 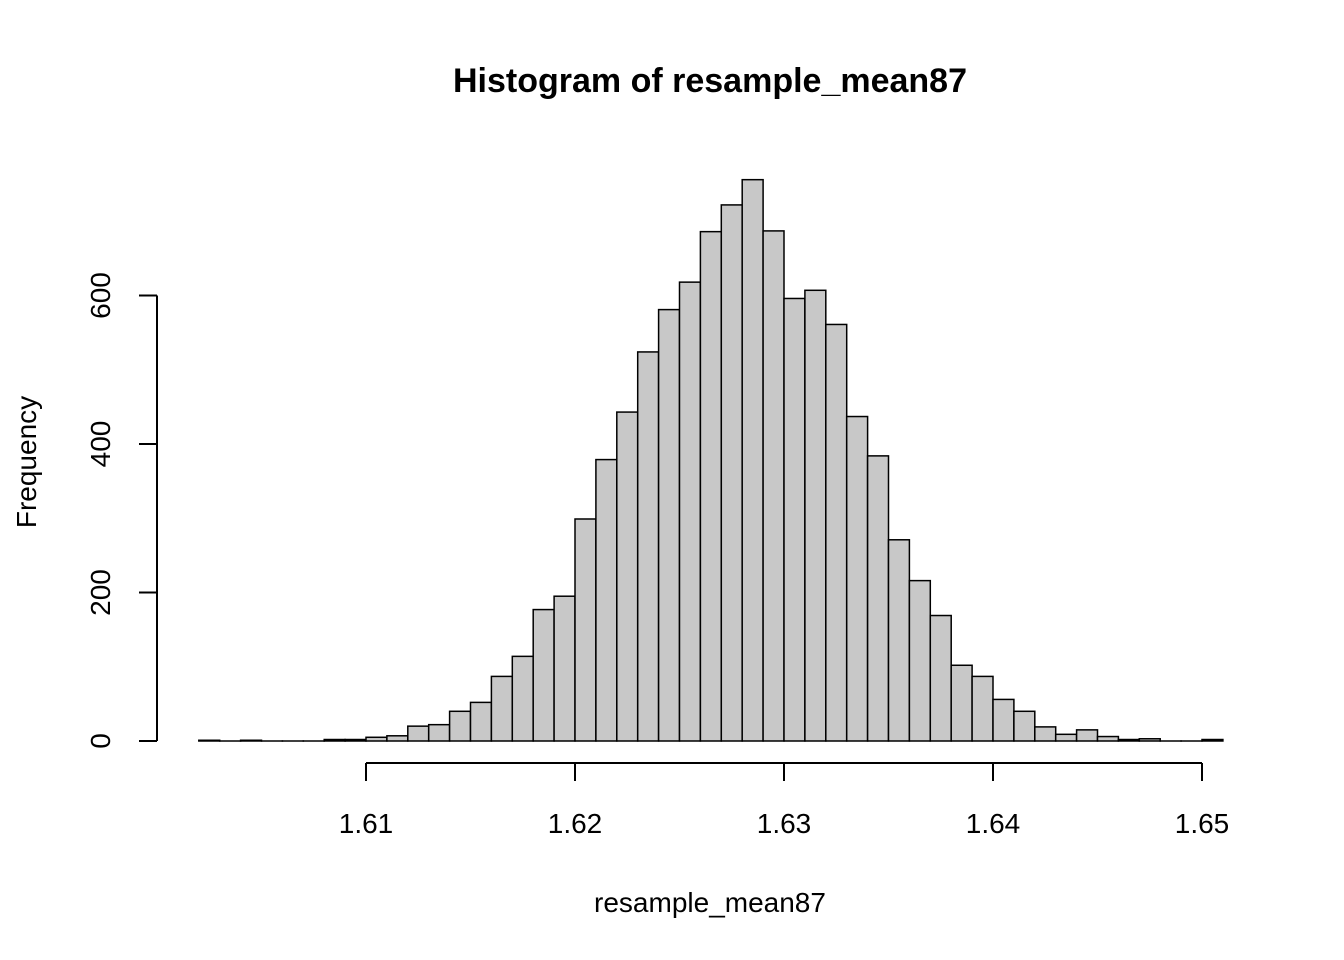 What do you see at coordinates (784, 823) in the screenshot?
I see `x-tick-label: 1.63` at bounding box center [784, 823].